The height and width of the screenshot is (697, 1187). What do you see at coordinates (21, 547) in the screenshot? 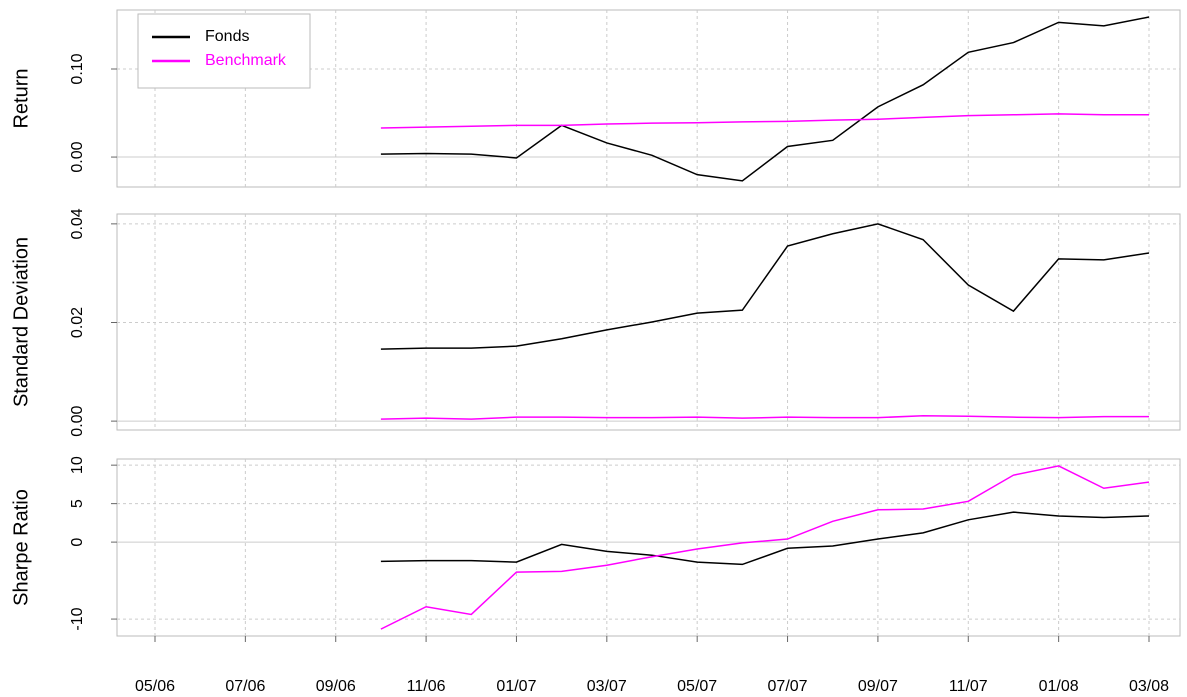
I see `y-axis-label: Sharpe Ratio` at bounding box center [21, 547].